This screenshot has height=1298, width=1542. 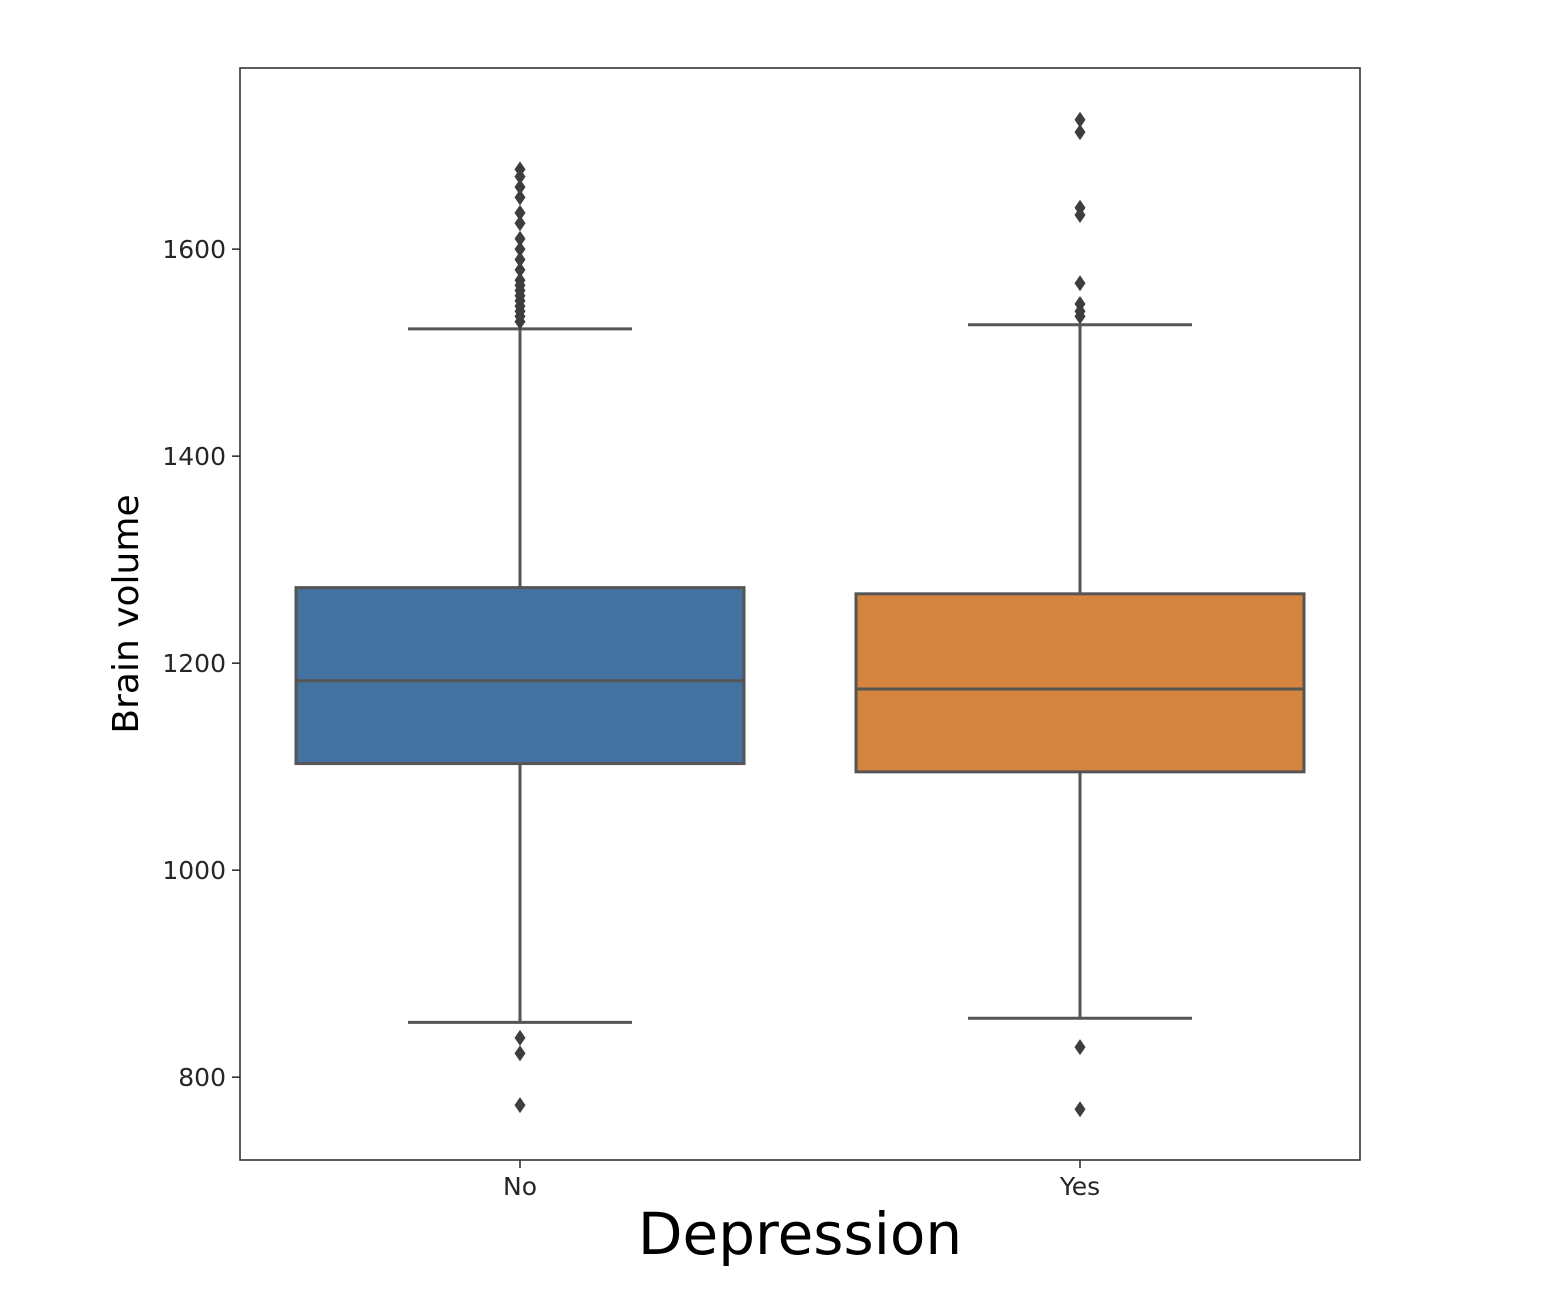 What do you see at coordinates (1080, 683) in the screenshot?
I see `box-yes` at bounding box center [1080, 683].